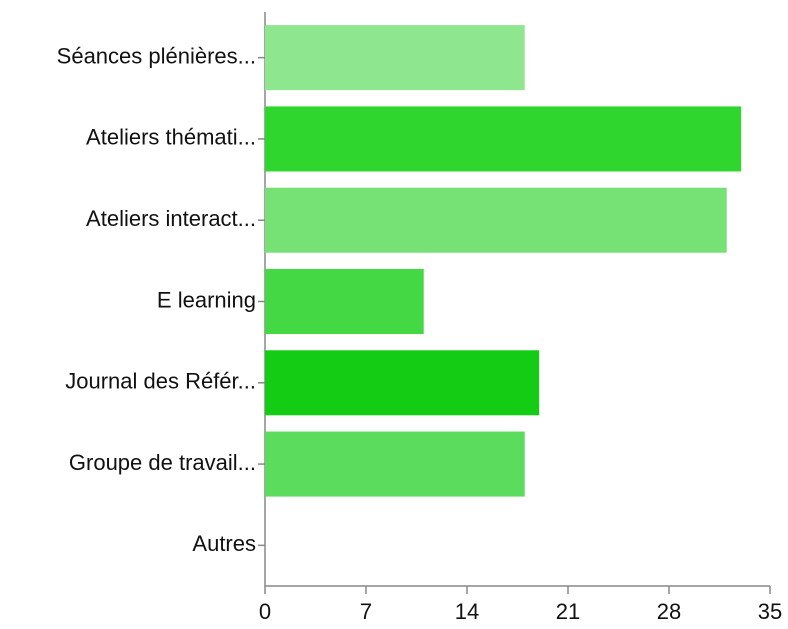 This screenshot has height=629, width=788. I want to click on x-tick-label: 0, so click(265, 611).